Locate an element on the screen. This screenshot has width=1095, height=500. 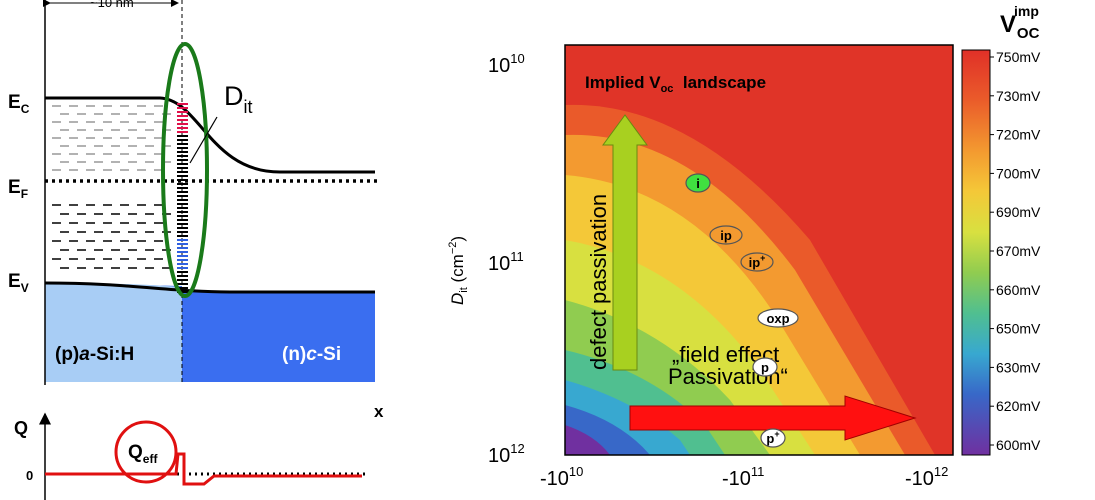
point-label: p is located at coordinates (765, 367).